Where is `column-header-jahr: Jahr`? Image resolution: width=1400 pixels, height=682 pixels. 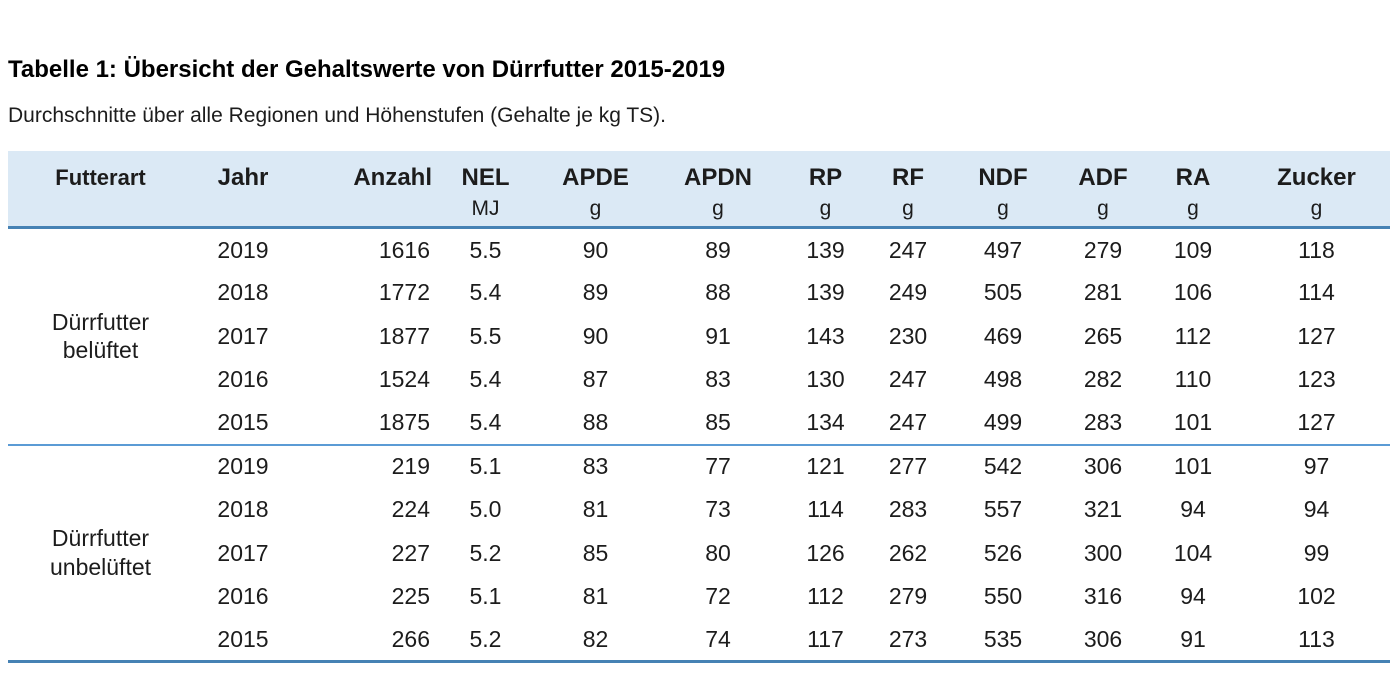 column-header-jahr: Jahr is located at coordinates (243, 177).